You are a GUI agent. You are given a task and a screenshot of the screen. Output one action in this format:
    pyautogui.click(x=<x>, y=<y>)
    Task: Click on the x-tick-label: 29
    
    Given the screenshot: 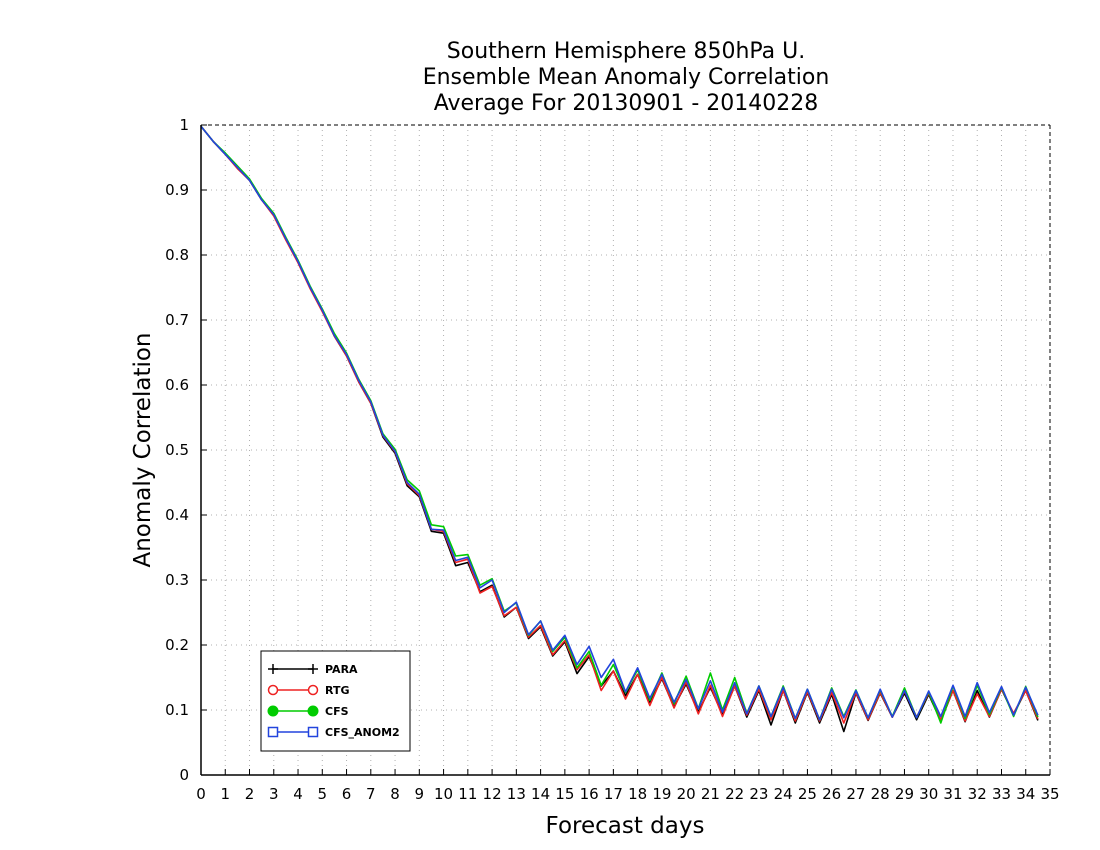 What is the action you would take?
    pyautogui.click(x=904, y=794)
    